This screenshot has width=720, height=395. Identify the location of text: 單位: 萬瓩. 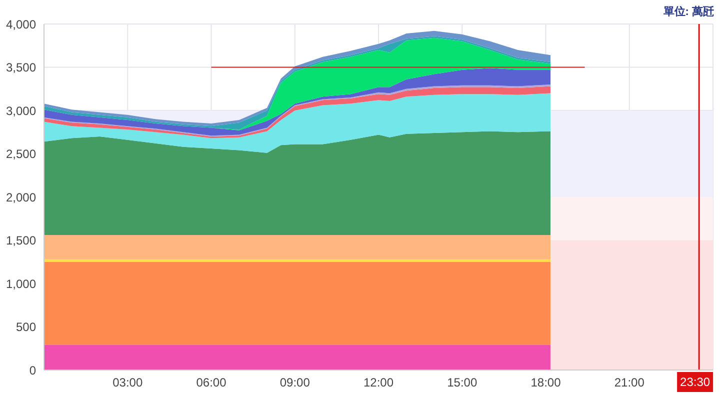
(688, 11).